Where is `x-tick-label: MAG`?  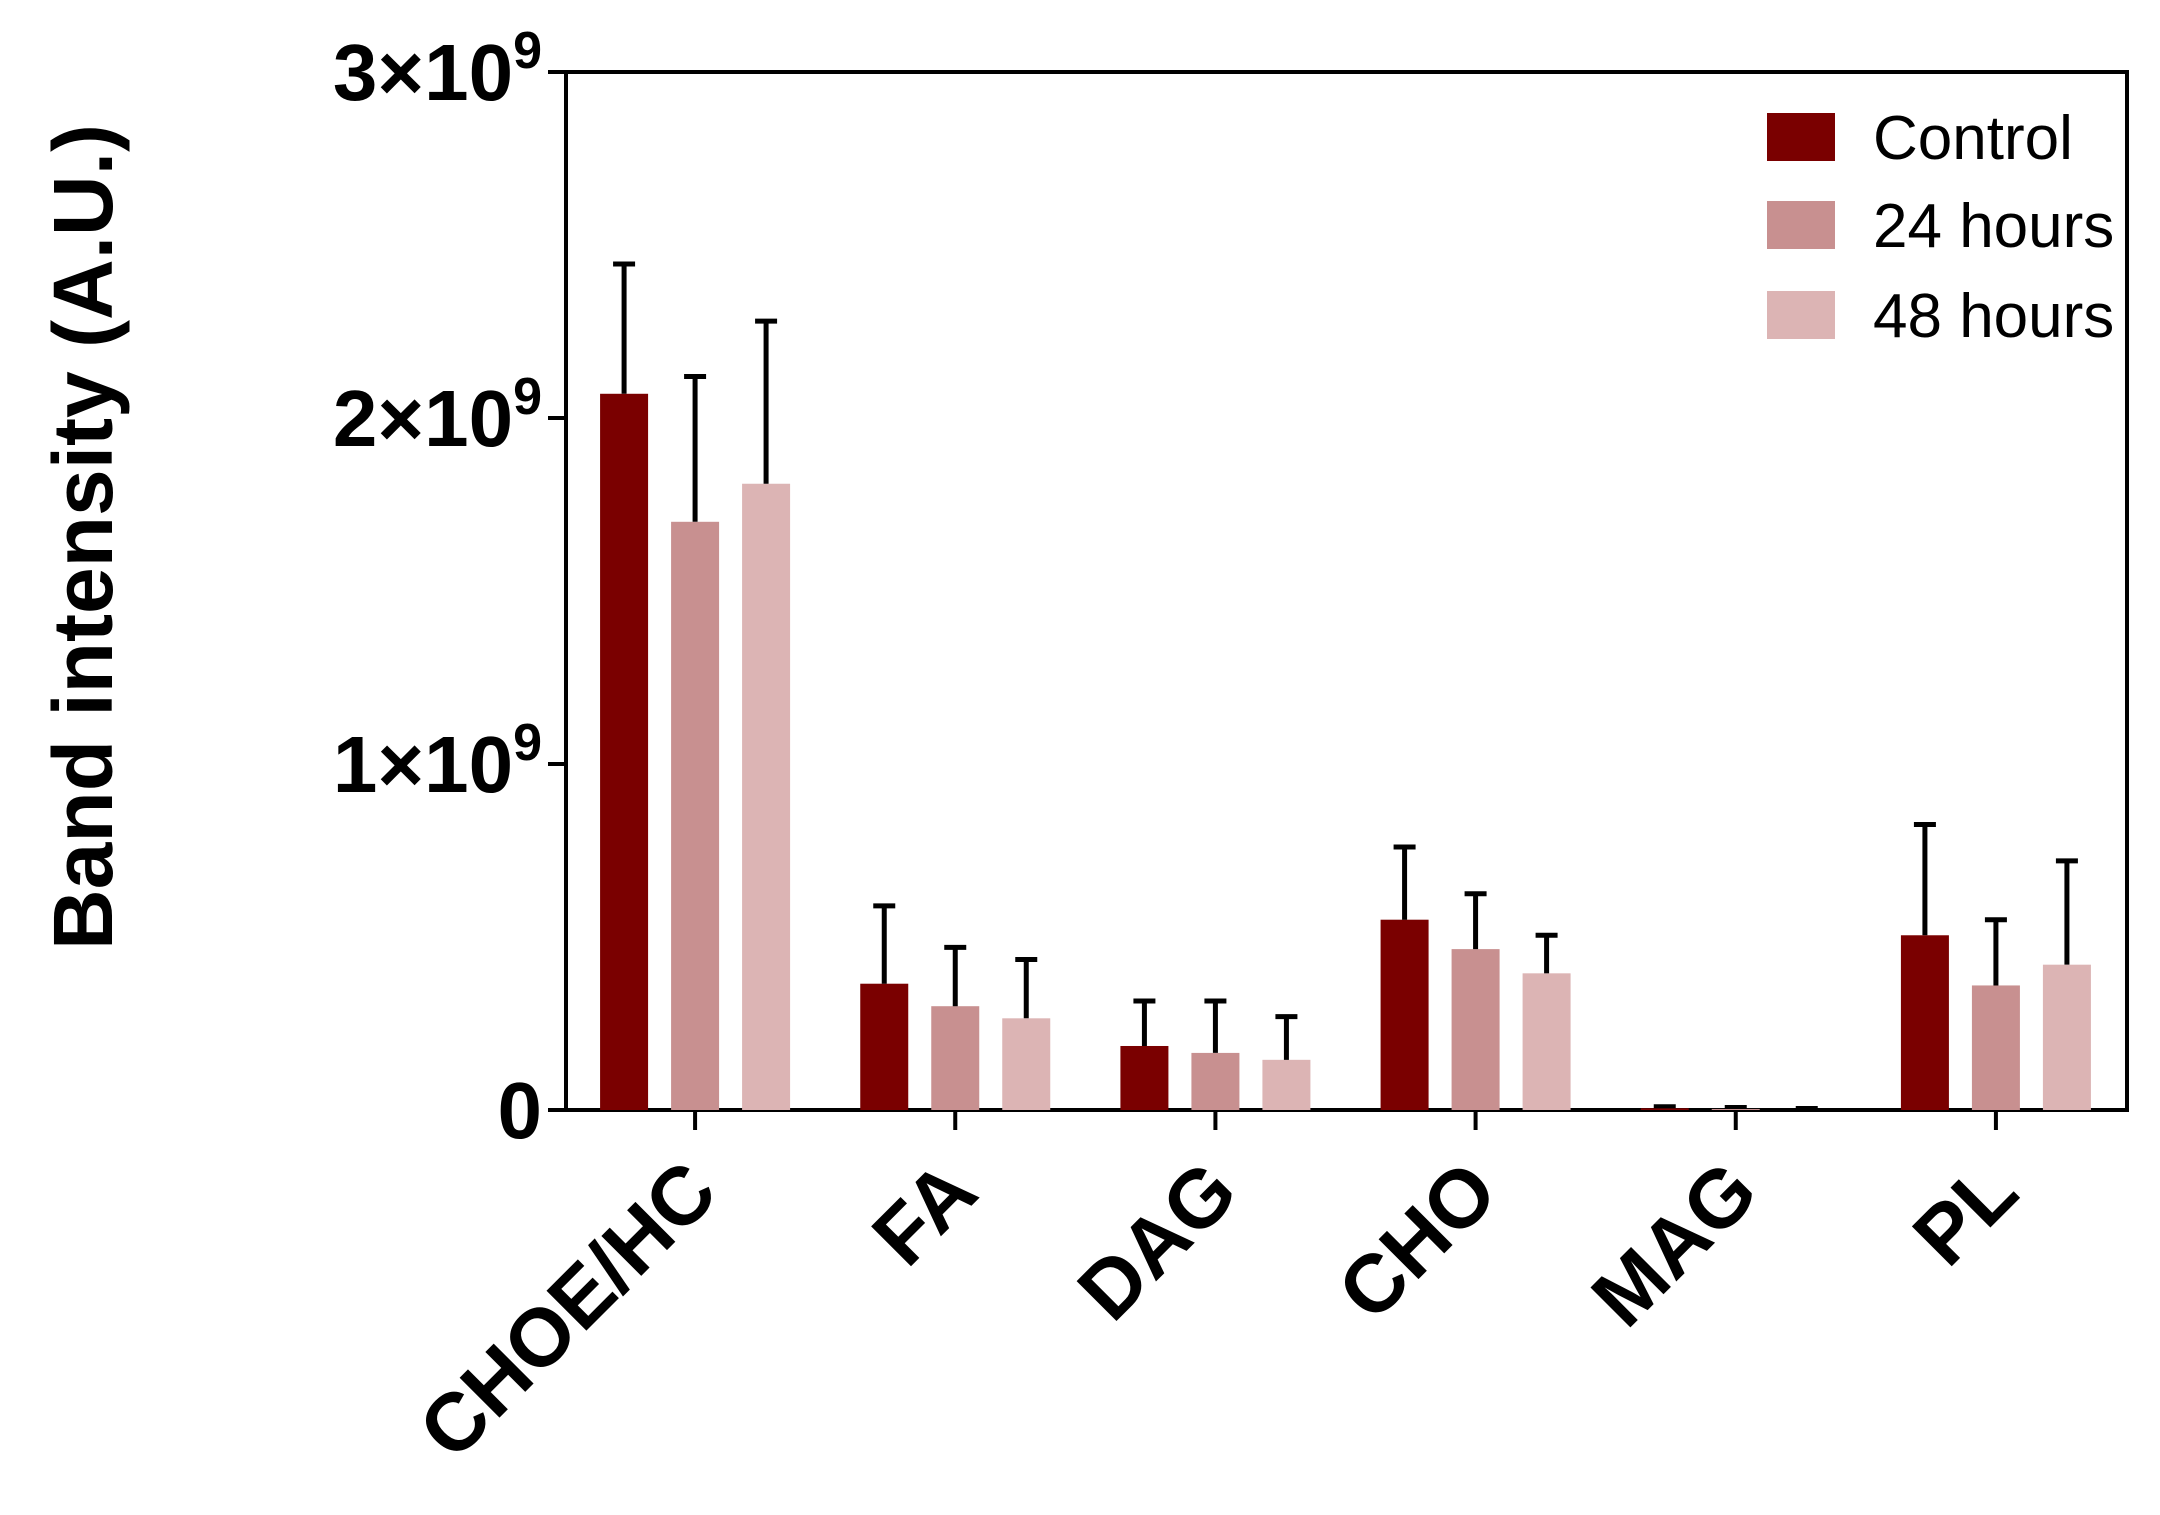 x-tick-label: MAG is located at coordinates (1675, 1244).